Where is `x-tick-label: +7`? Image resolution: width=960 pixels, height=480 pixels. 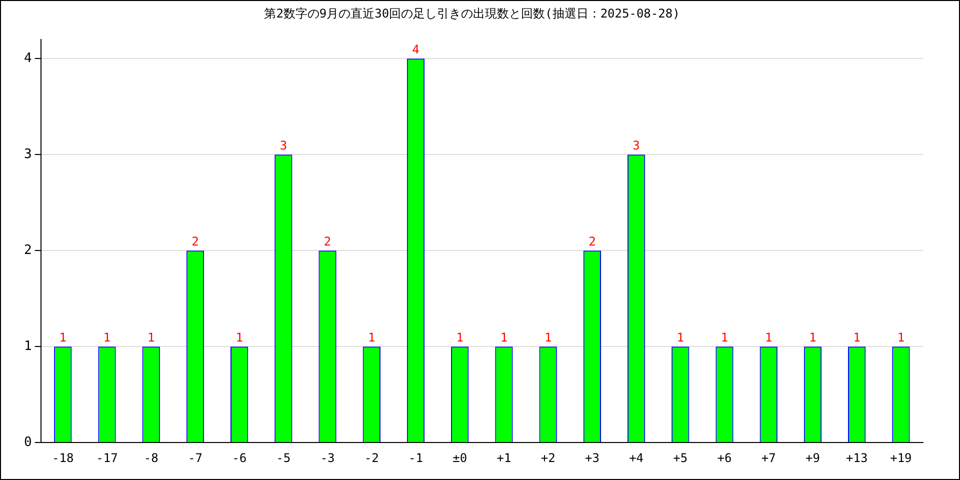
x-tick-label: +7 is located at coordinates (768, 457).